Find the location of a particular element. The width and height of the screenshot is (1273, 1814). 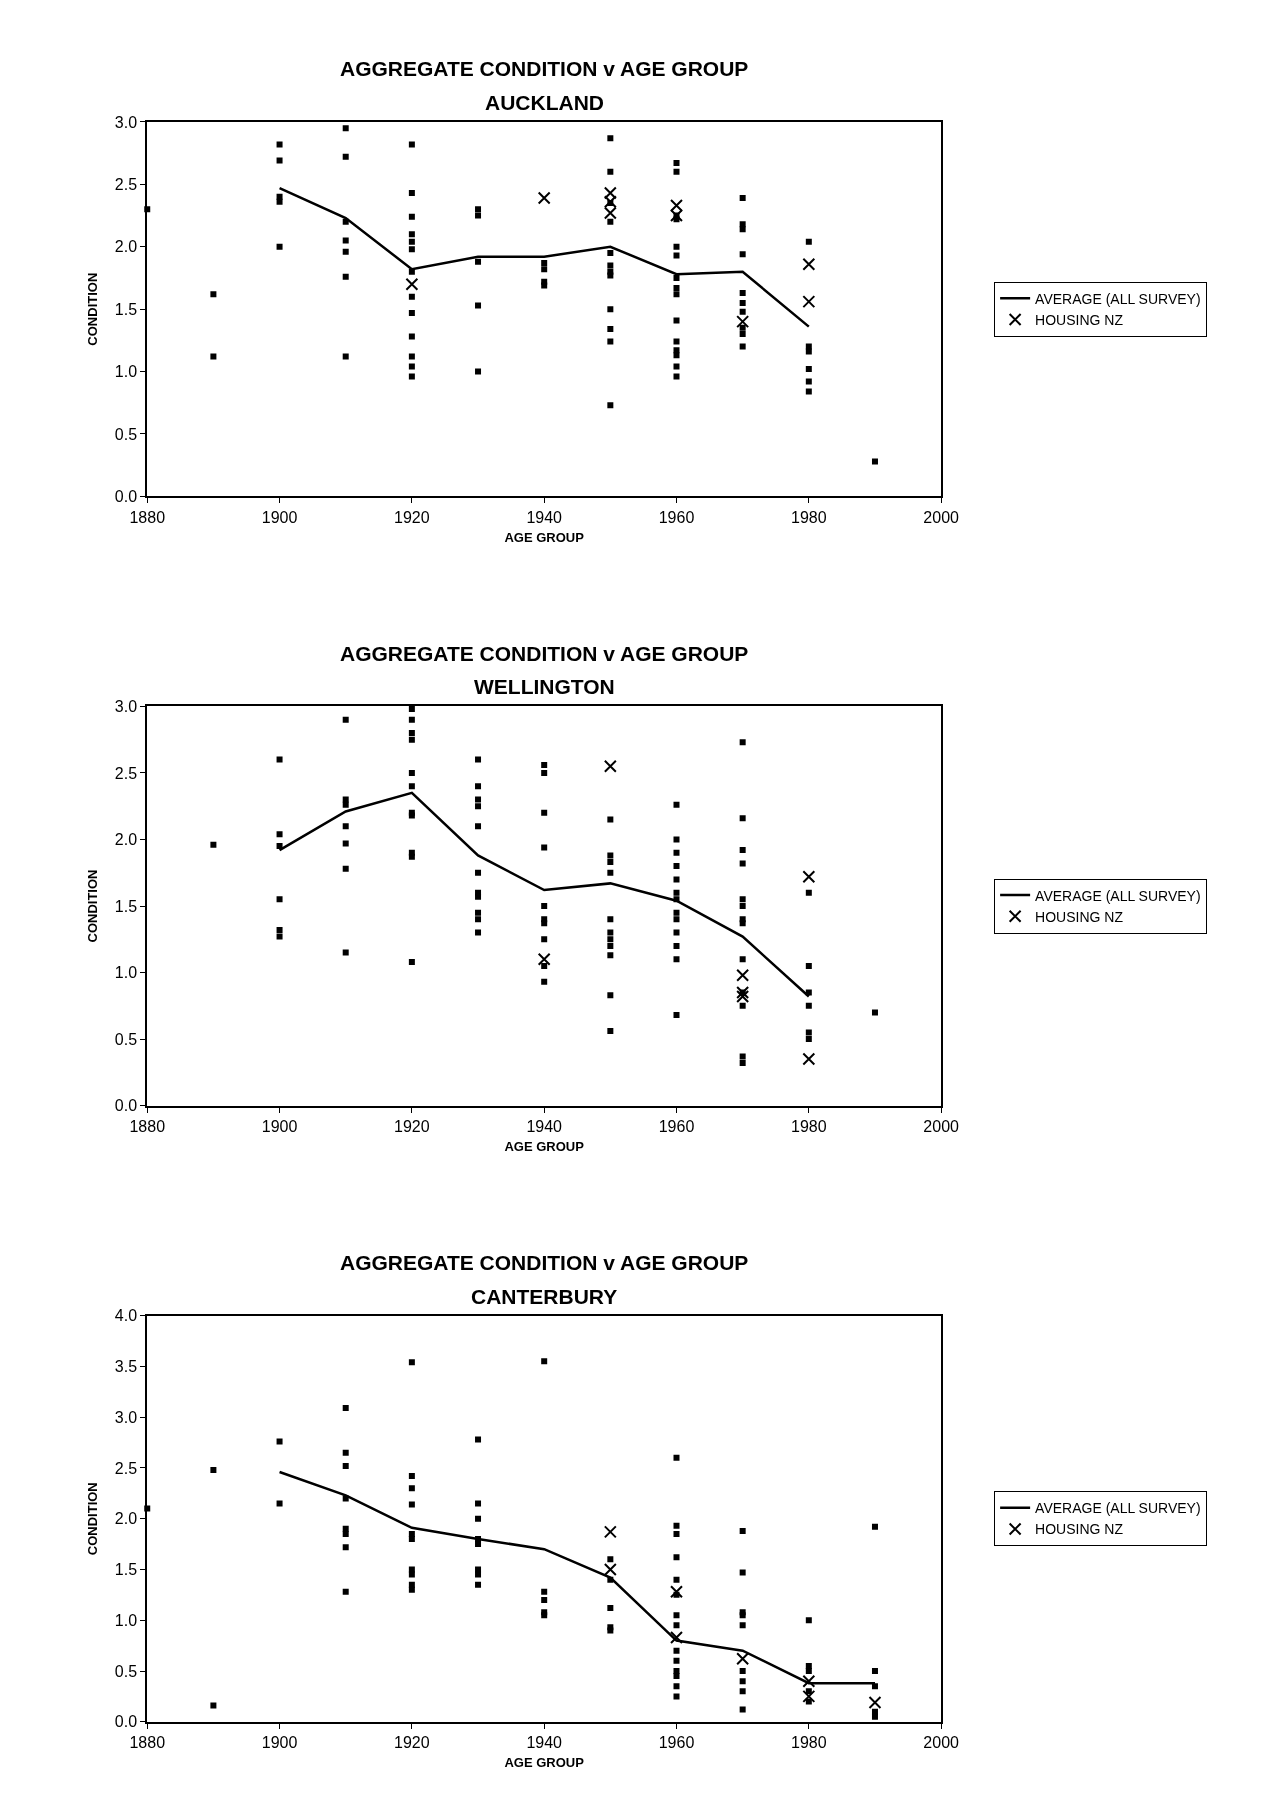

chart-subtitle: WELLINGTON is located at coordinates (544, 686).